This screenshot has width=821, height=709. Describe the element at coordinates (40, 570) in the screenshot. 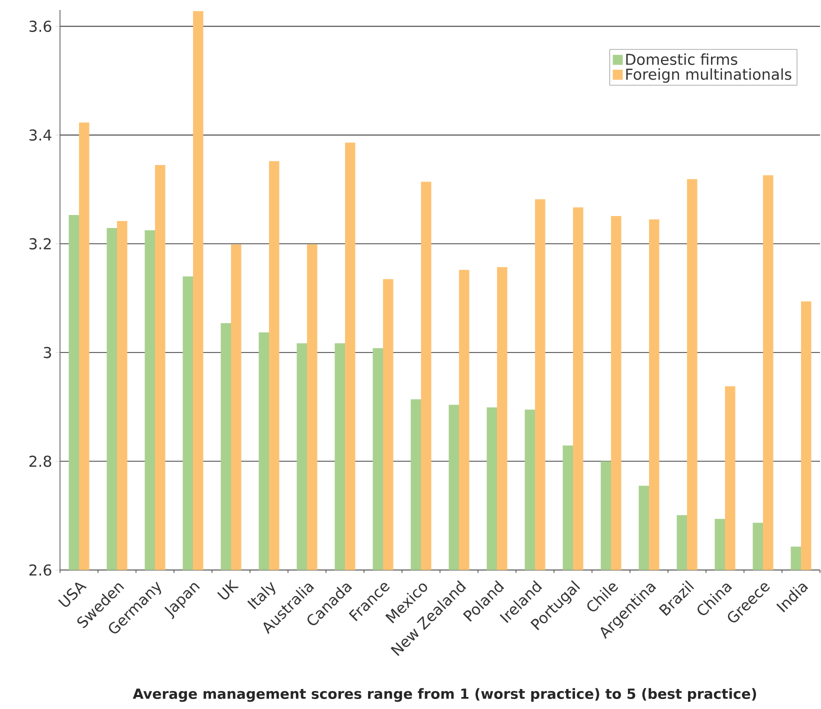

I see `y-tick-label: 2.6` at that location.